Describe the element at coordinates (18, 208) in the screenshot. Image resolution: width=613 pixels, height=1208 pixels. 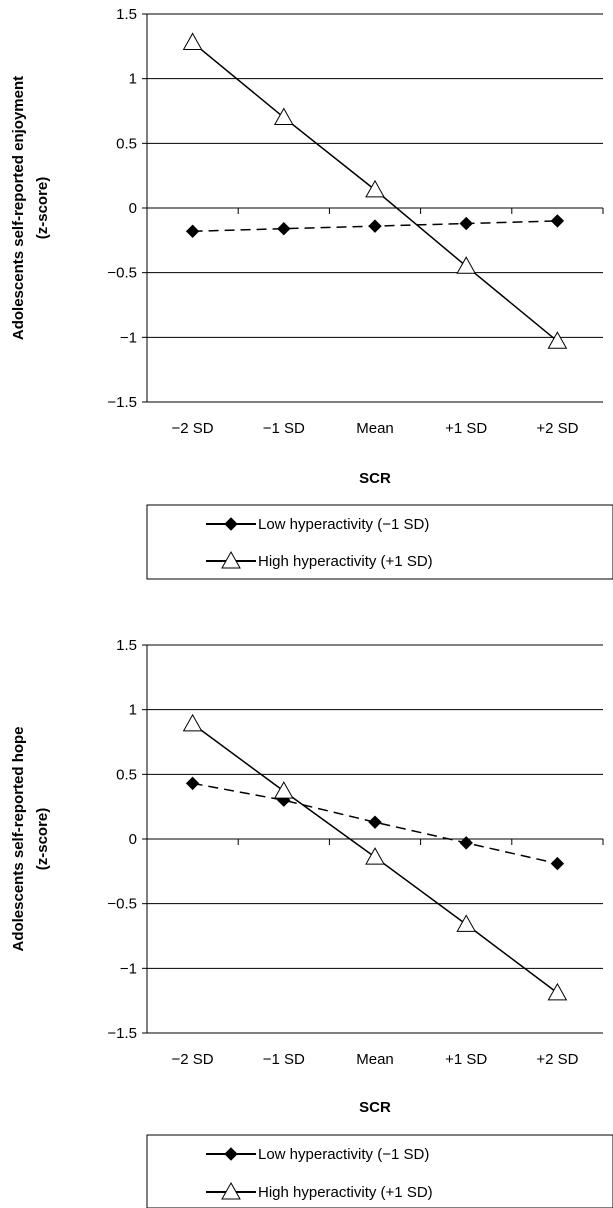
I see `y-axis-title-line1: Adolescents self-reported enjoyment` at that location.